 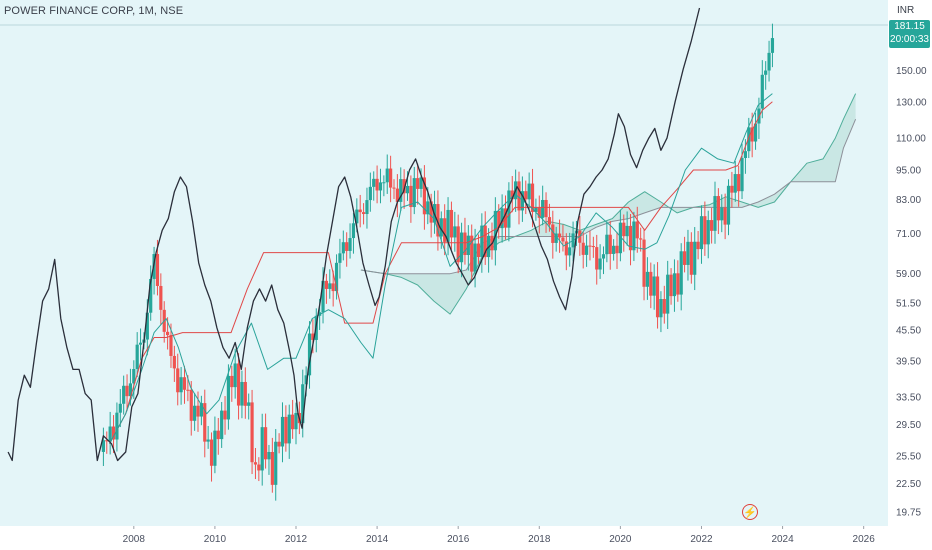 I want to click on bar-countdown: 20:00:33, so click(x=909, y=39).